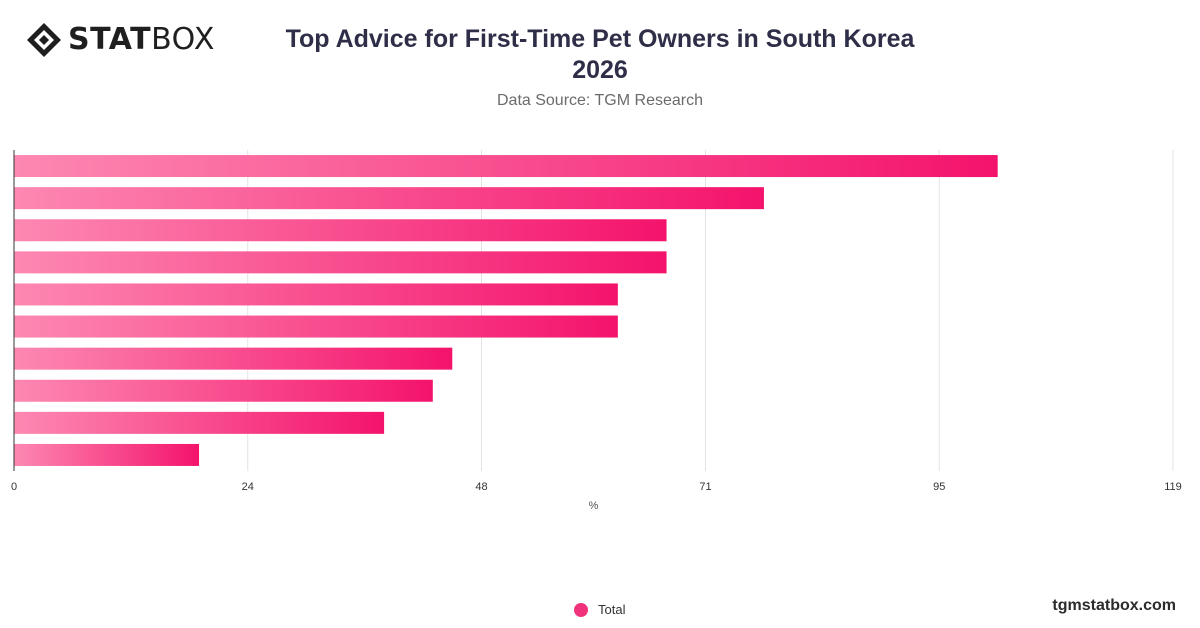 Image resolution: width=1200 pixels, height=628 pixels. I want to click on legend-label: Total, so click(612, 609).